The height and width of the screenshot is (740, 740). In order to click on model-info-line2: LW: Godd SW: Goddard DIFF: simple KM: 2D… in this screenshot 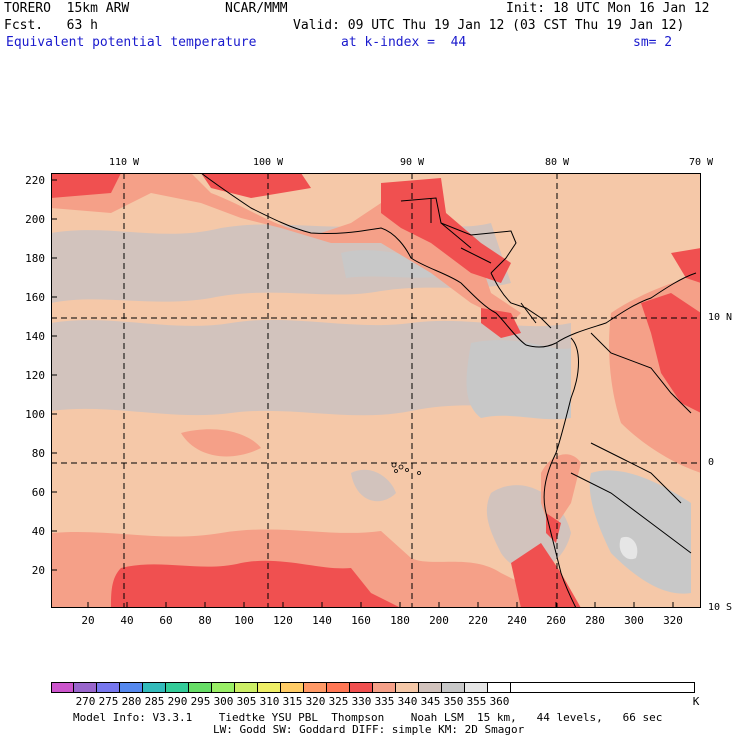, I will do `click(369, 729)`.